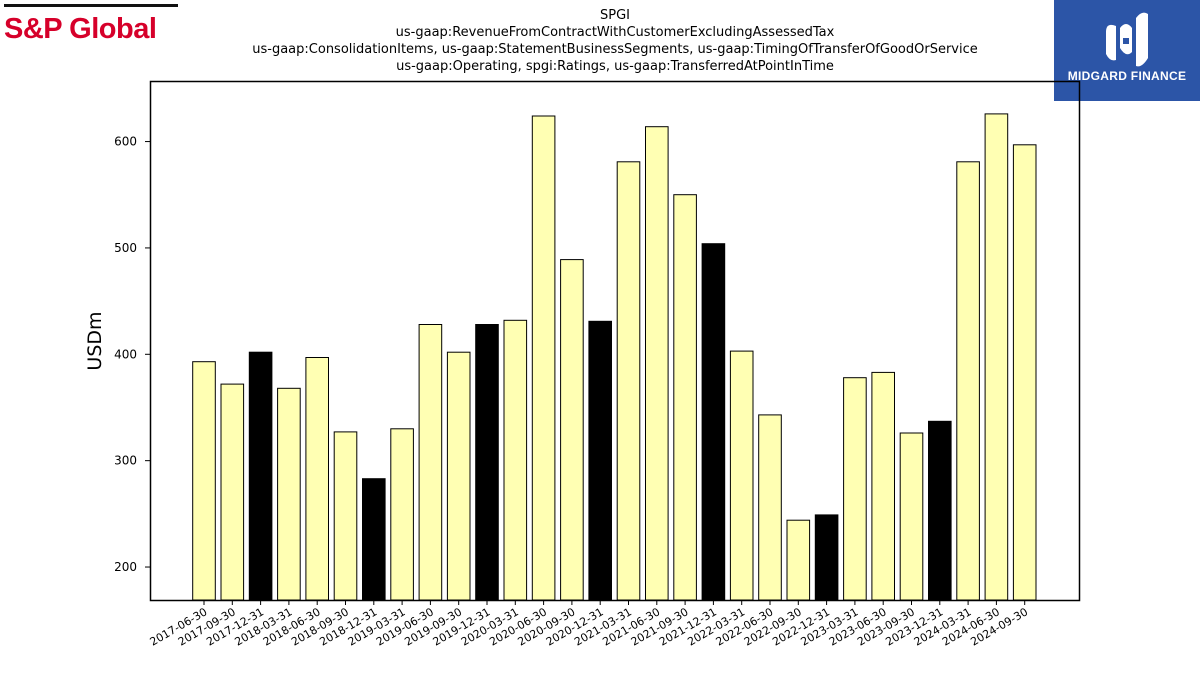 This screenshot has height=675, width=1200. I want to click on y-tick-label-600: 600, so click(125, 142).